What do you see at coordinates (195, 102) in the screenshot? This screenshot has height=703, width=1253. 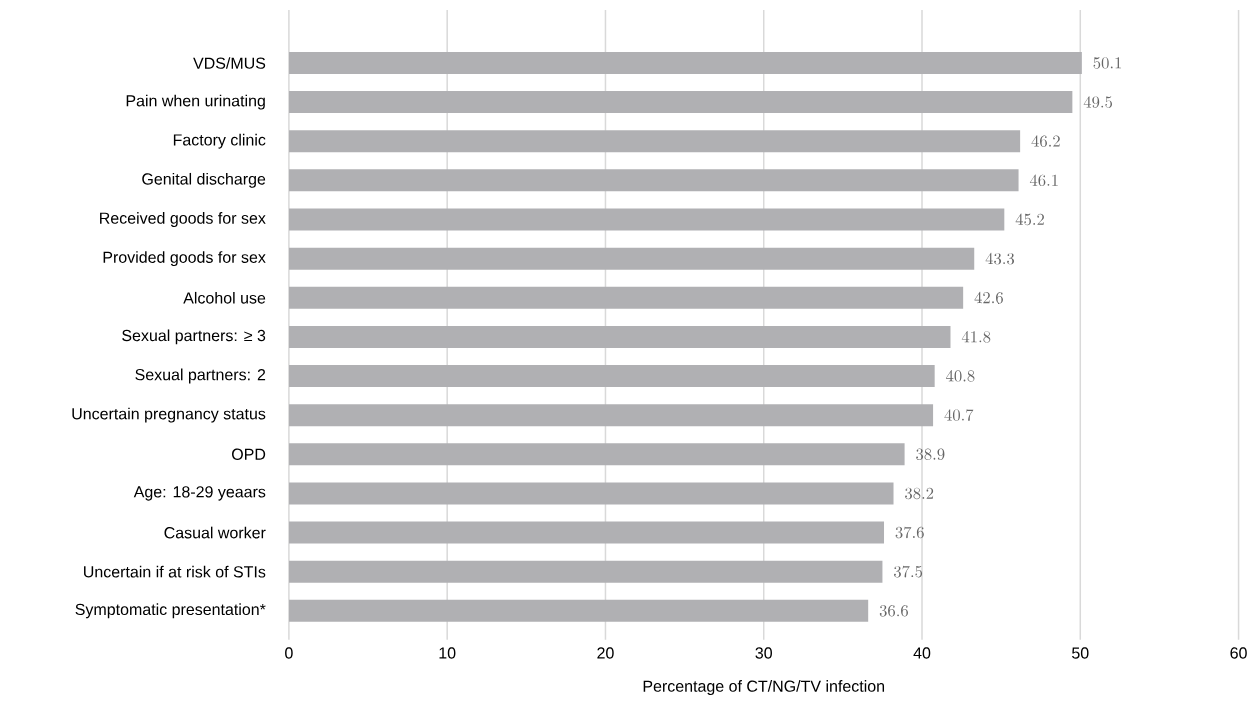 I see `y-tick-label: Pain when urinating` at bounding box center [195, 102].